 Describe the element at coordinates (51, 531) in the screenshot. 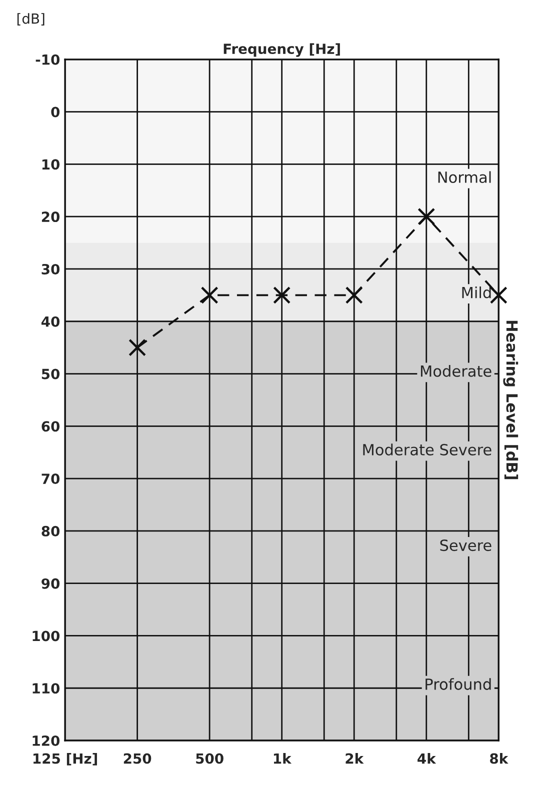

I see `y-tick-label: 80` at that location.